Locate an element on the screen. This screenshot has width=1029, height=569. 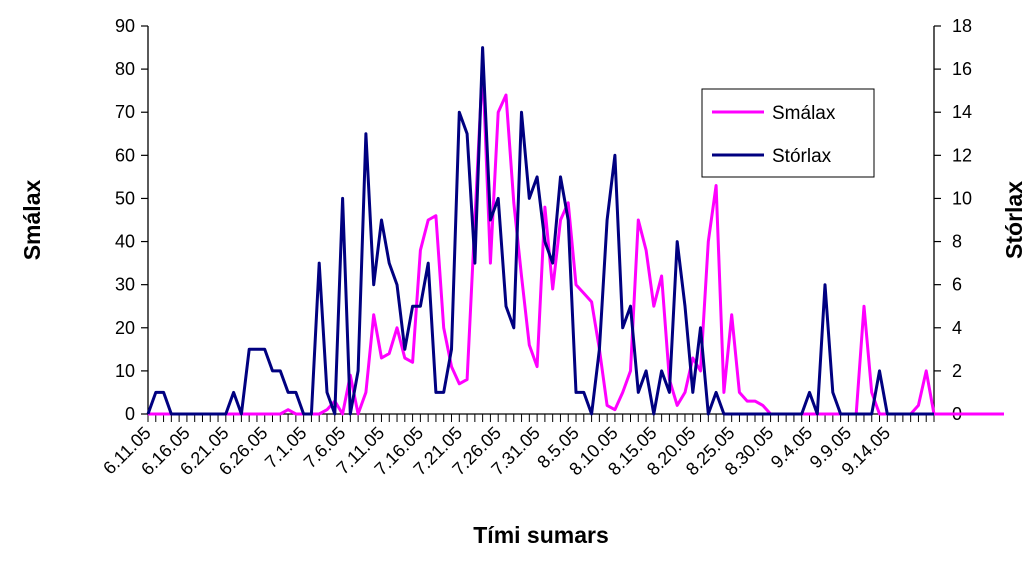
right-y-tick-label: 18 is located at coordinates (962, 26).